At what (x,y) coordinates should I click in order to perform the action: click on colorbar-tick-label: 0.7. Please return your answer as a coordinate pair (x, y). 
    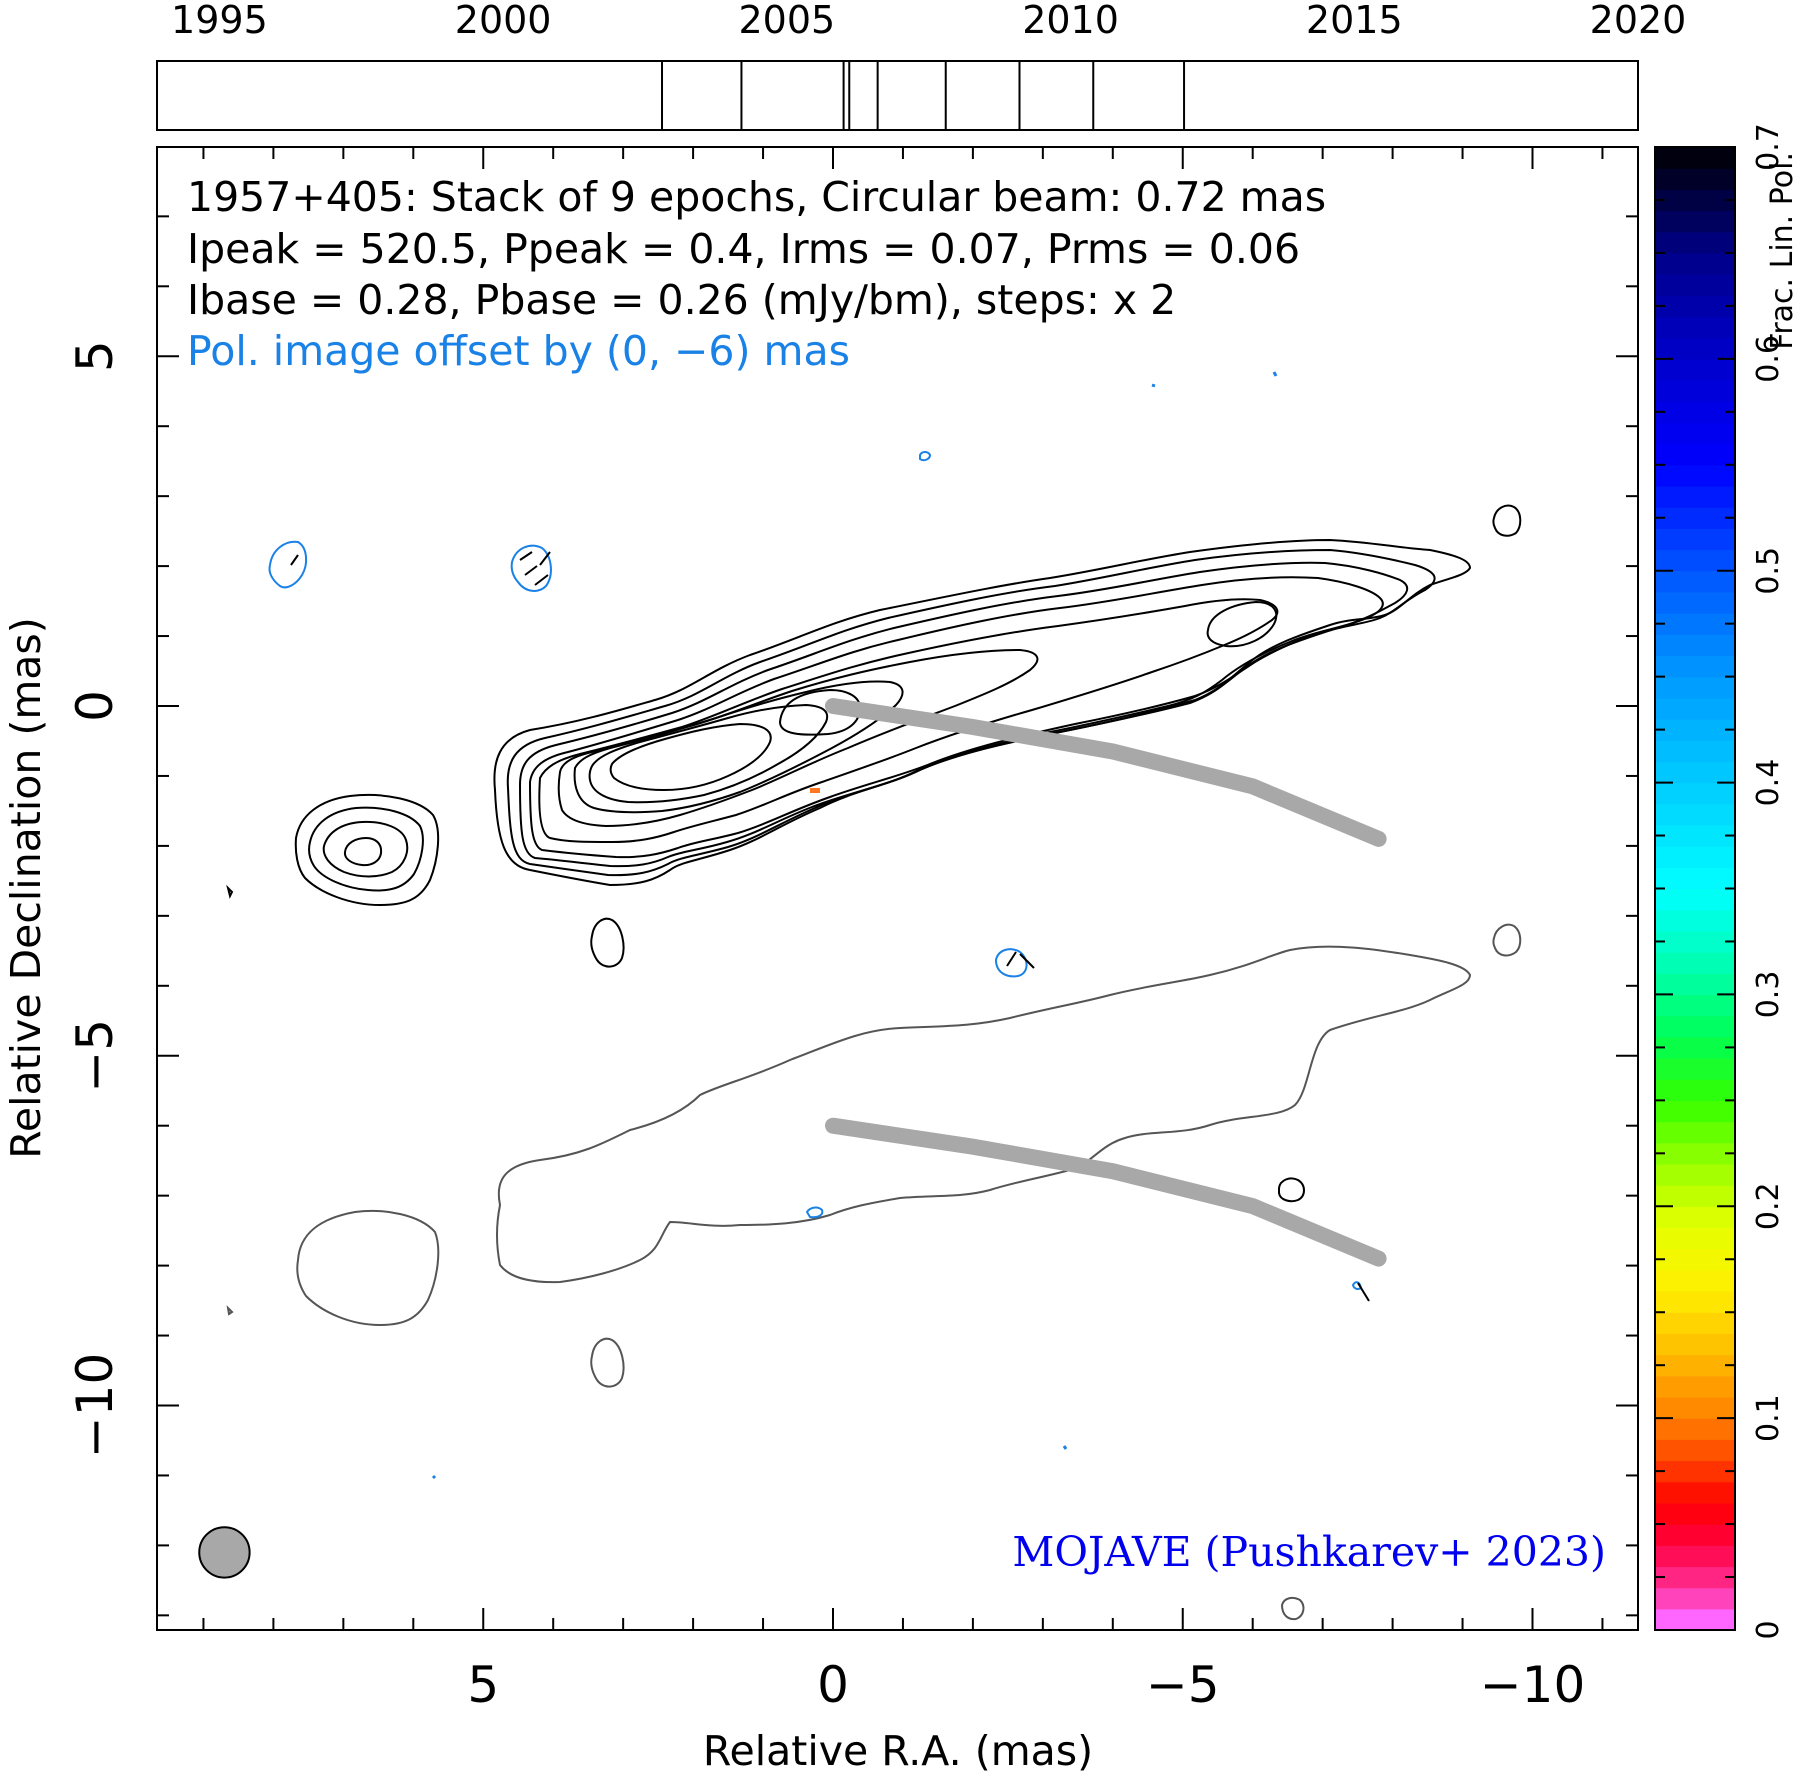
    Looking at the image, I should click on (1768, 147).